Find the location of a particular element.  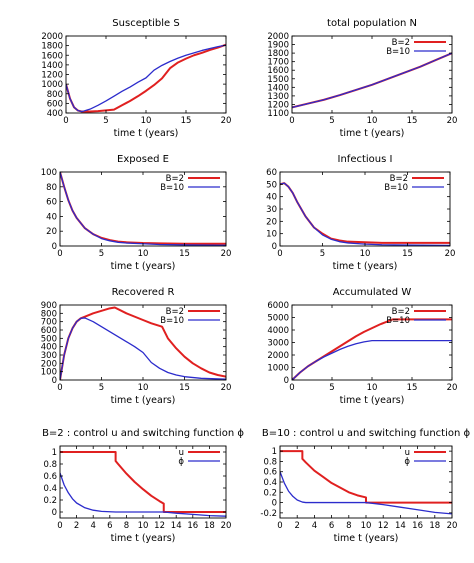

y-tick-label: 6000 is located at coordinates (278, 306).